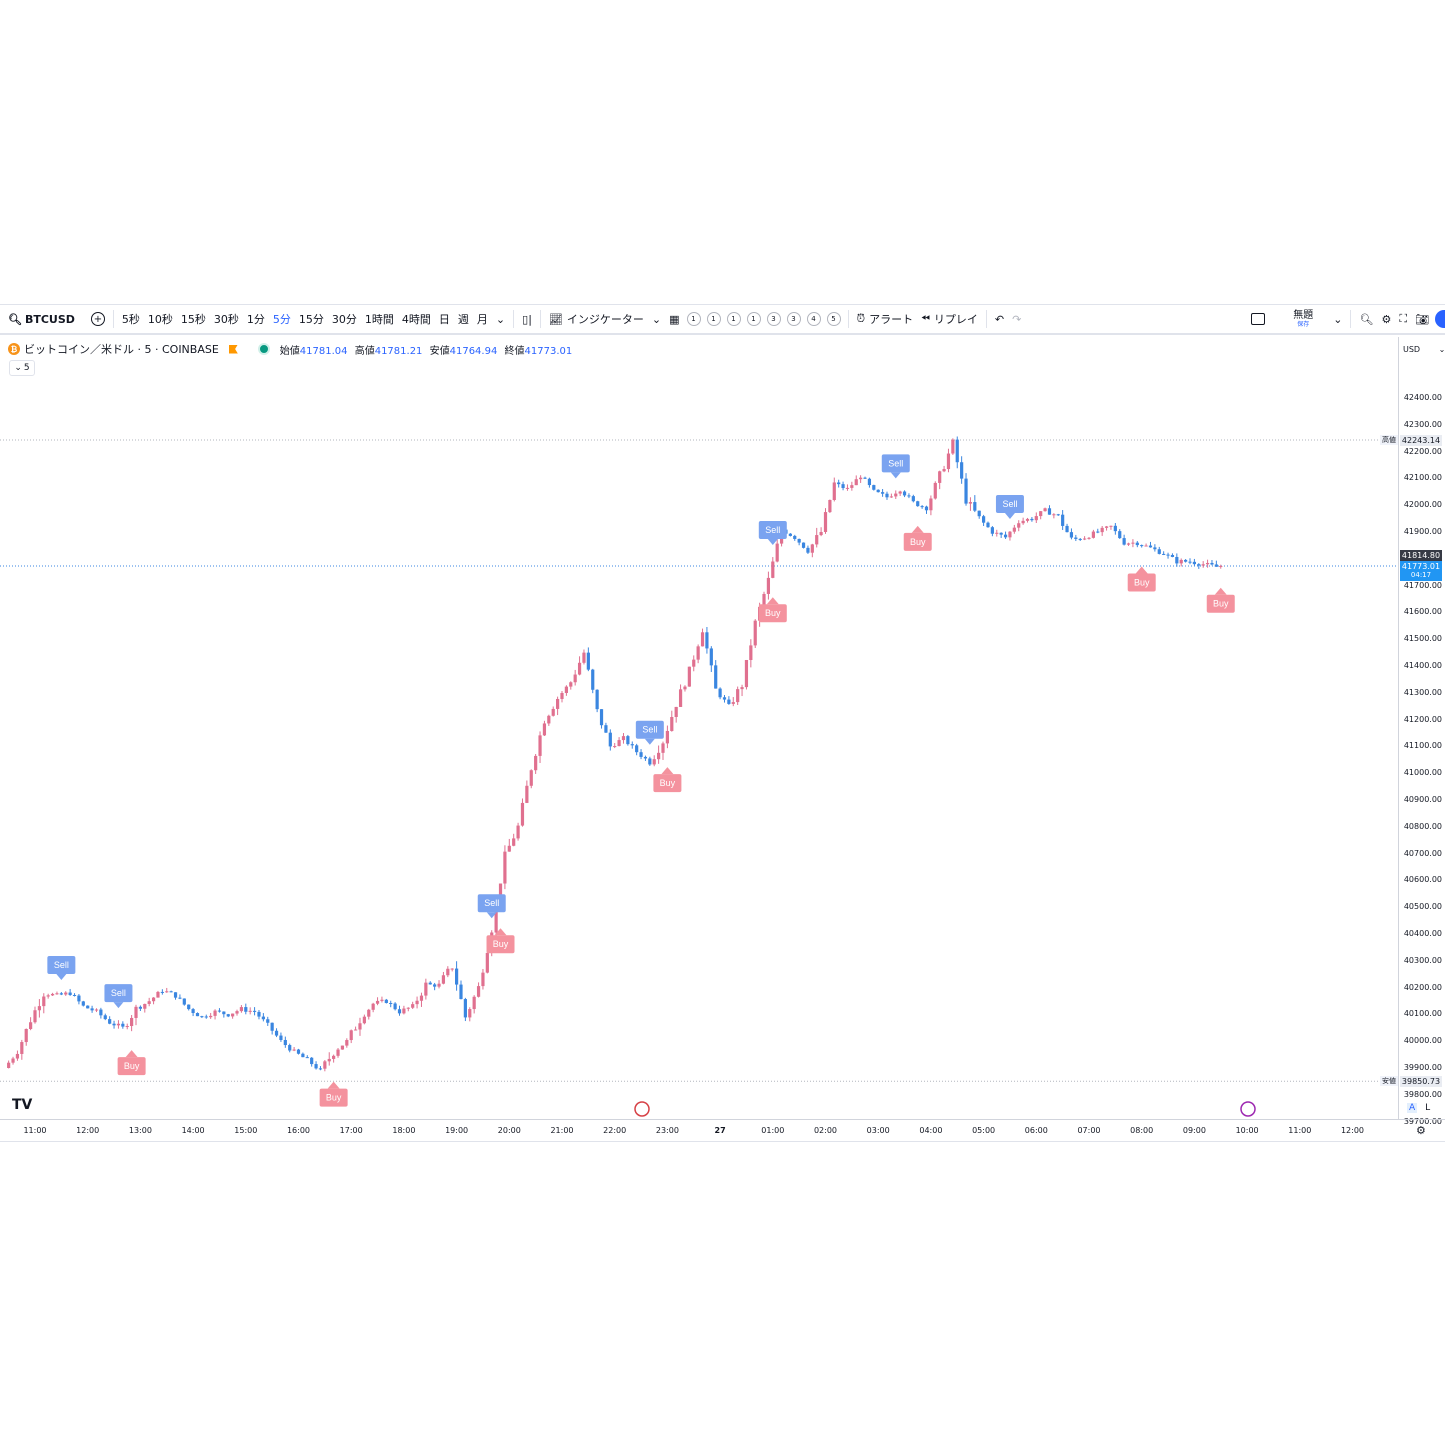 This screenshot has width=1445, height=1445. I want to click on log-scale-button: L, so click(1428, 1108).